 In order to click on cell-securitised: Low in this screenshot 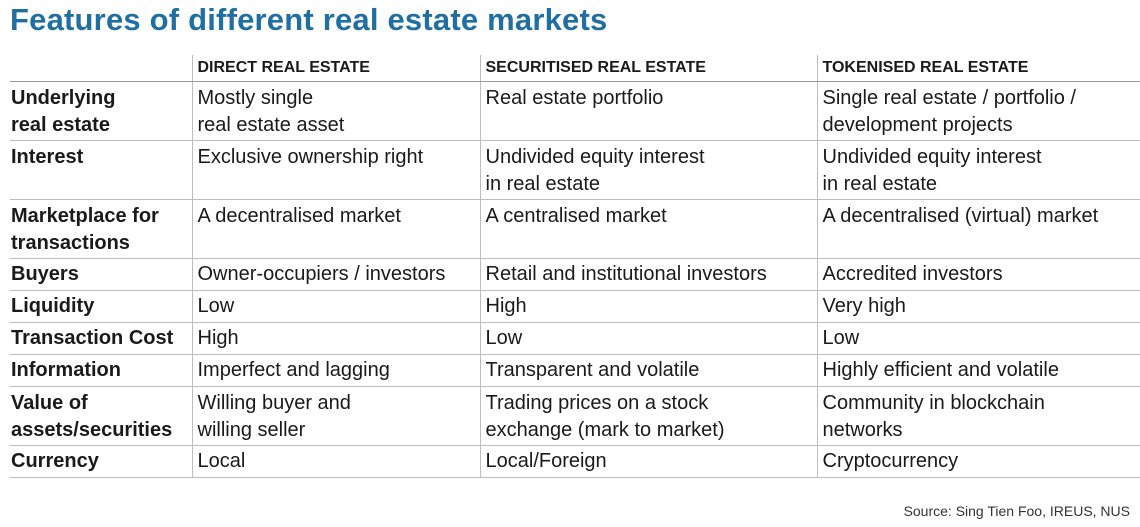, I will do `click(648, 338)`.